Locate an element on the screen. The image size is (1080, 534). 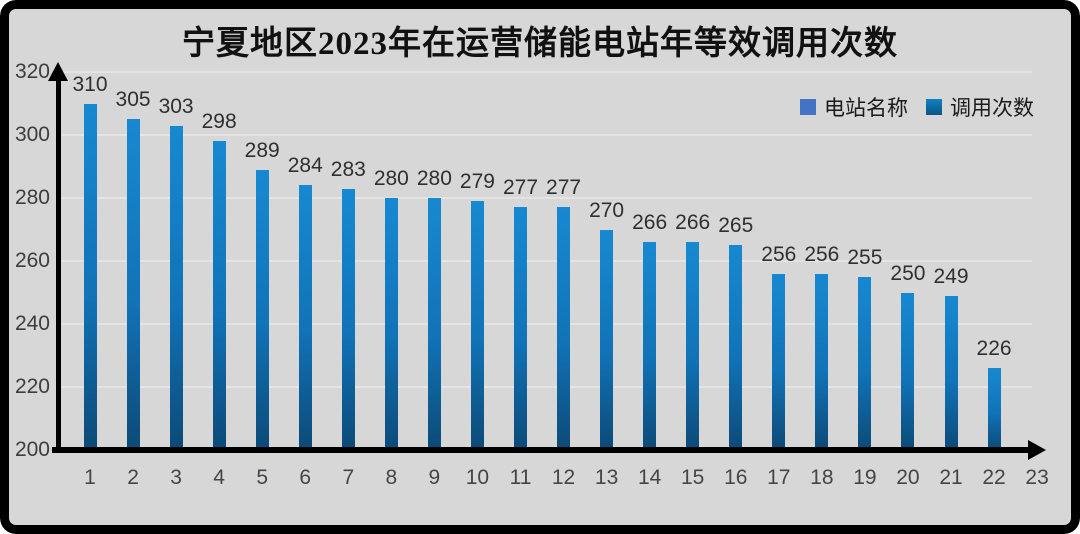
bar-value-label: 249 is located at coordinates (951, 276).